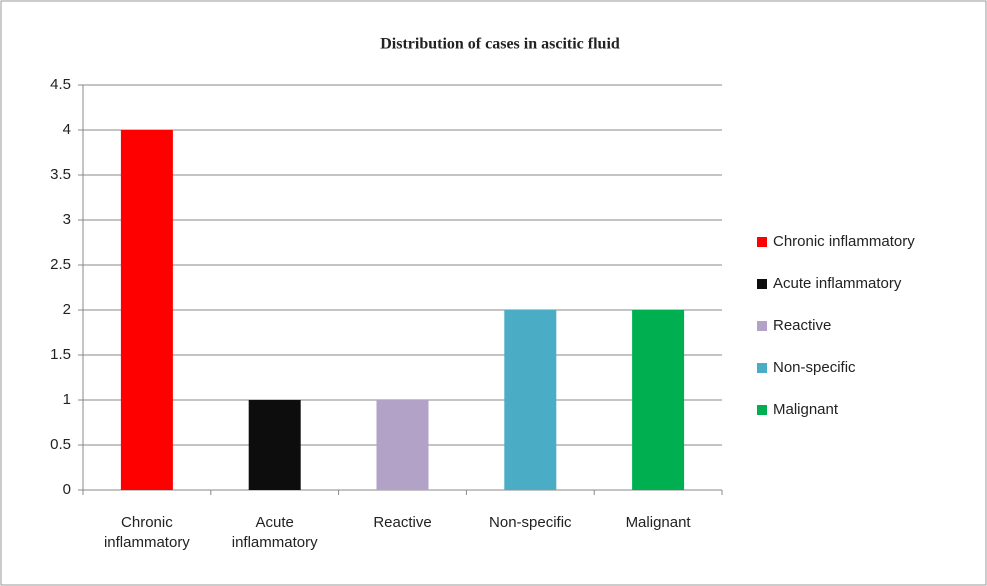 Image resolution: width=987 pixels, height=586 pixels. Describe the element at coordinates (60, 264) in the screenshot. I see `y-tick-label: 2.5` at that location.